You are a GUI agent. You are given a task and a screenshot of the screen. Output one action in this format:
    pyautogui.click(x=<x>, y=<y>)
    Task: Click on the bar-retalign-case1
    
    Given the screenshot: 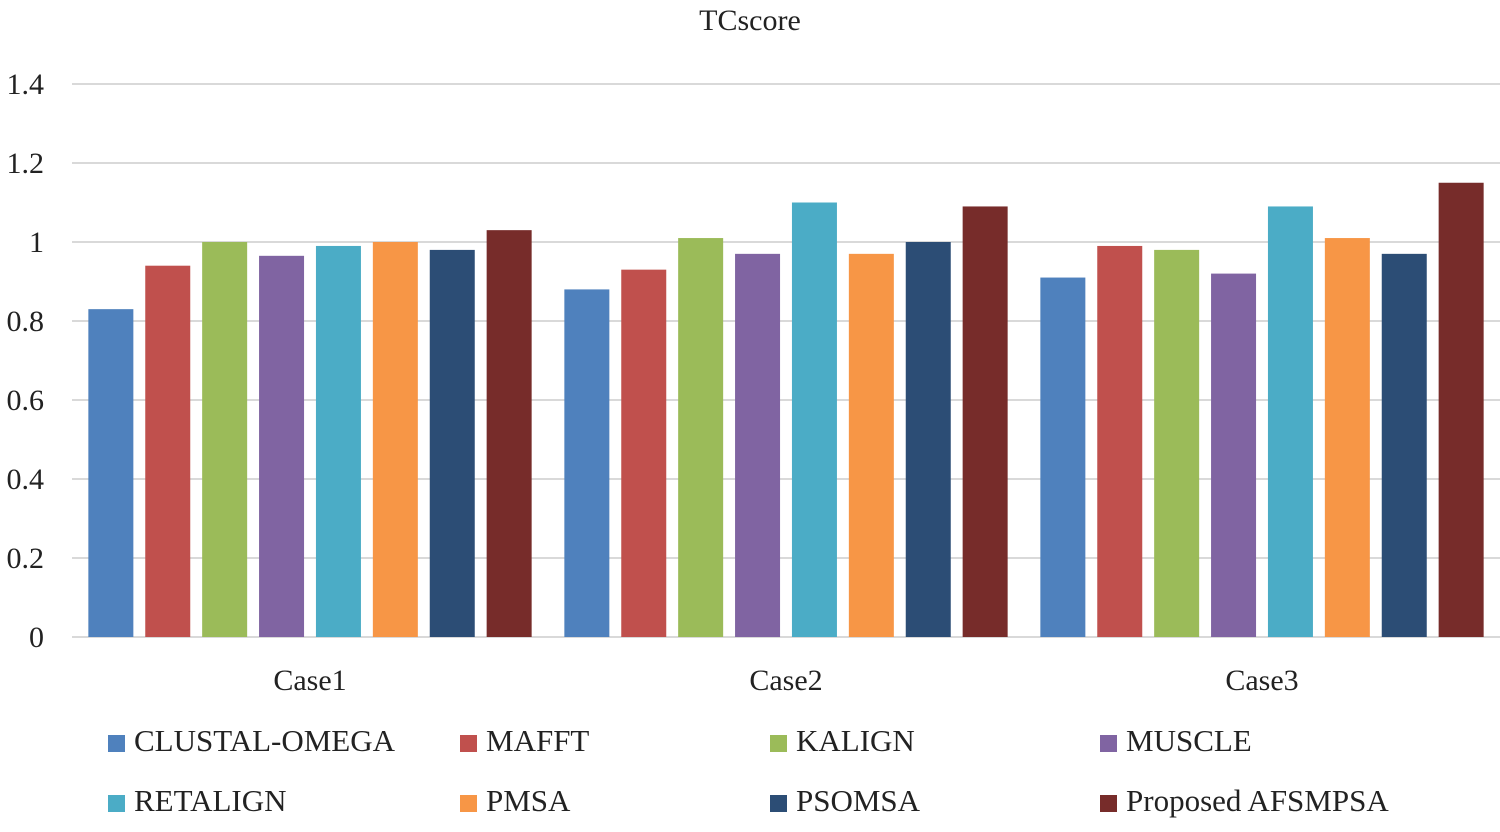 What is the action you would take?
    pyautogui.click(x=338, y=441)
    